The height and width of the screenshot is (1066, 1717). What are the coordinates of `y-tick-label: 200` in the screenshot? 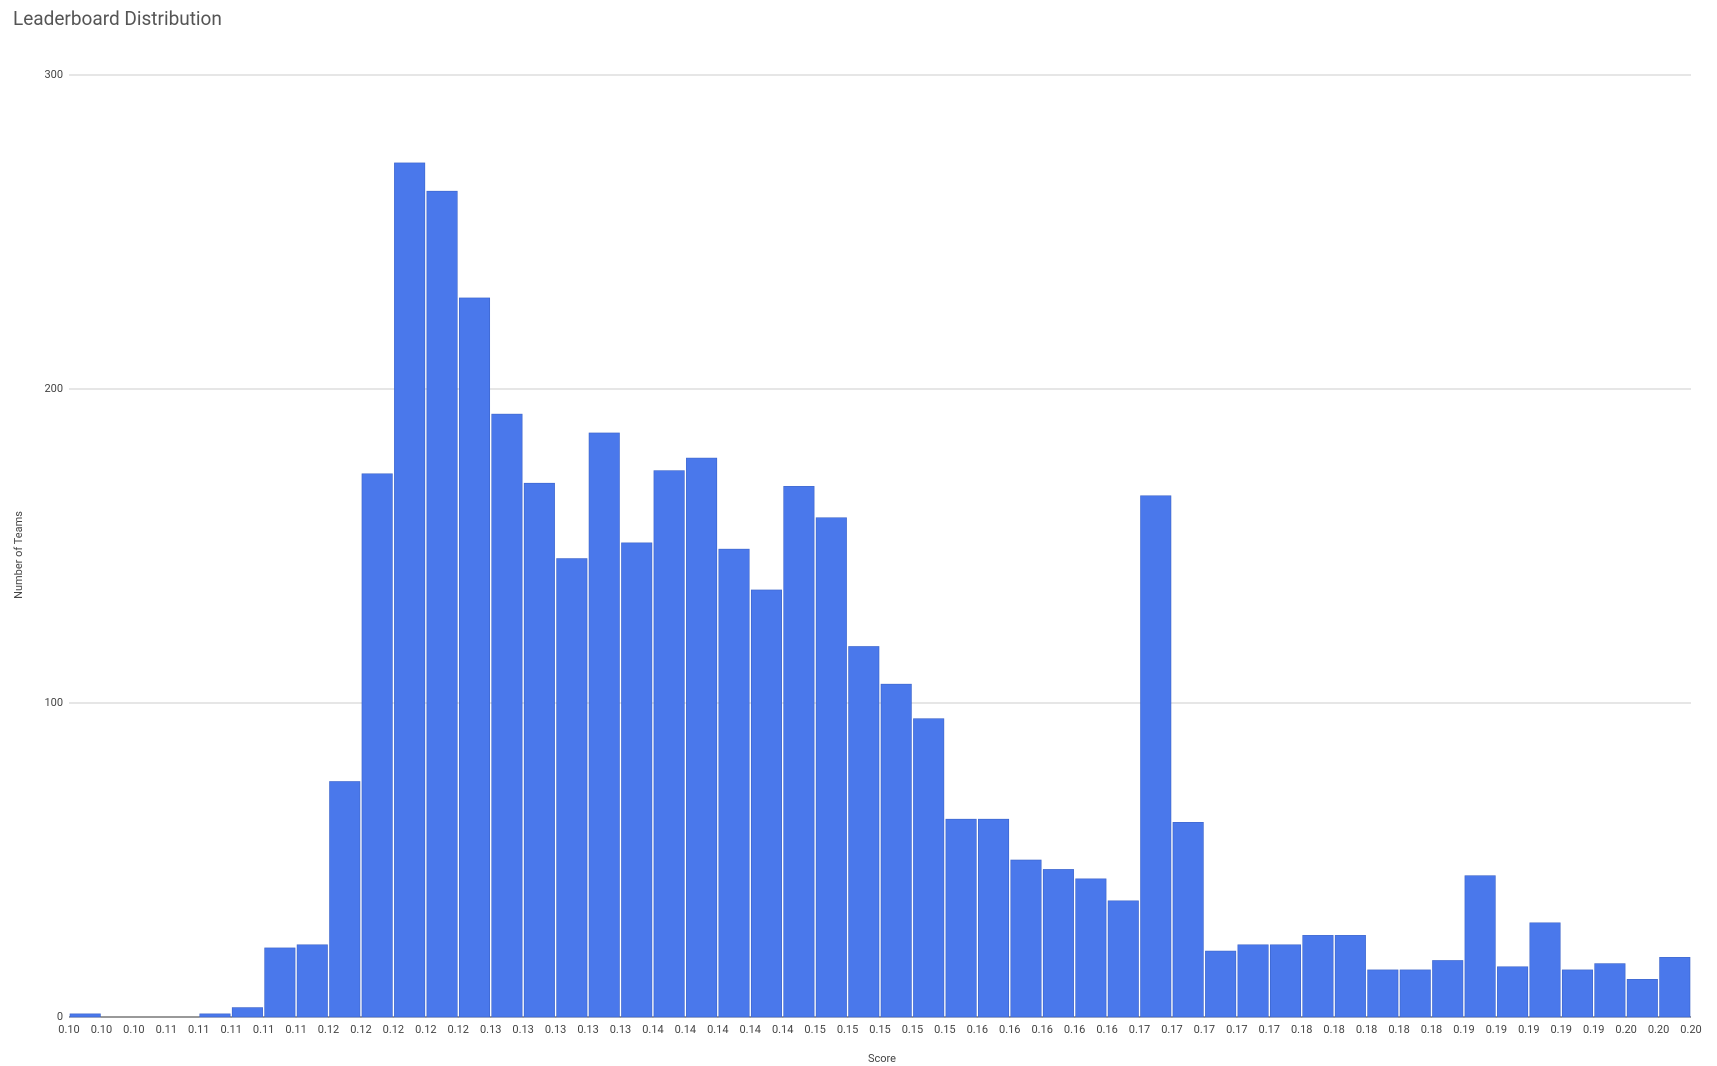 It's located at (53, 388).